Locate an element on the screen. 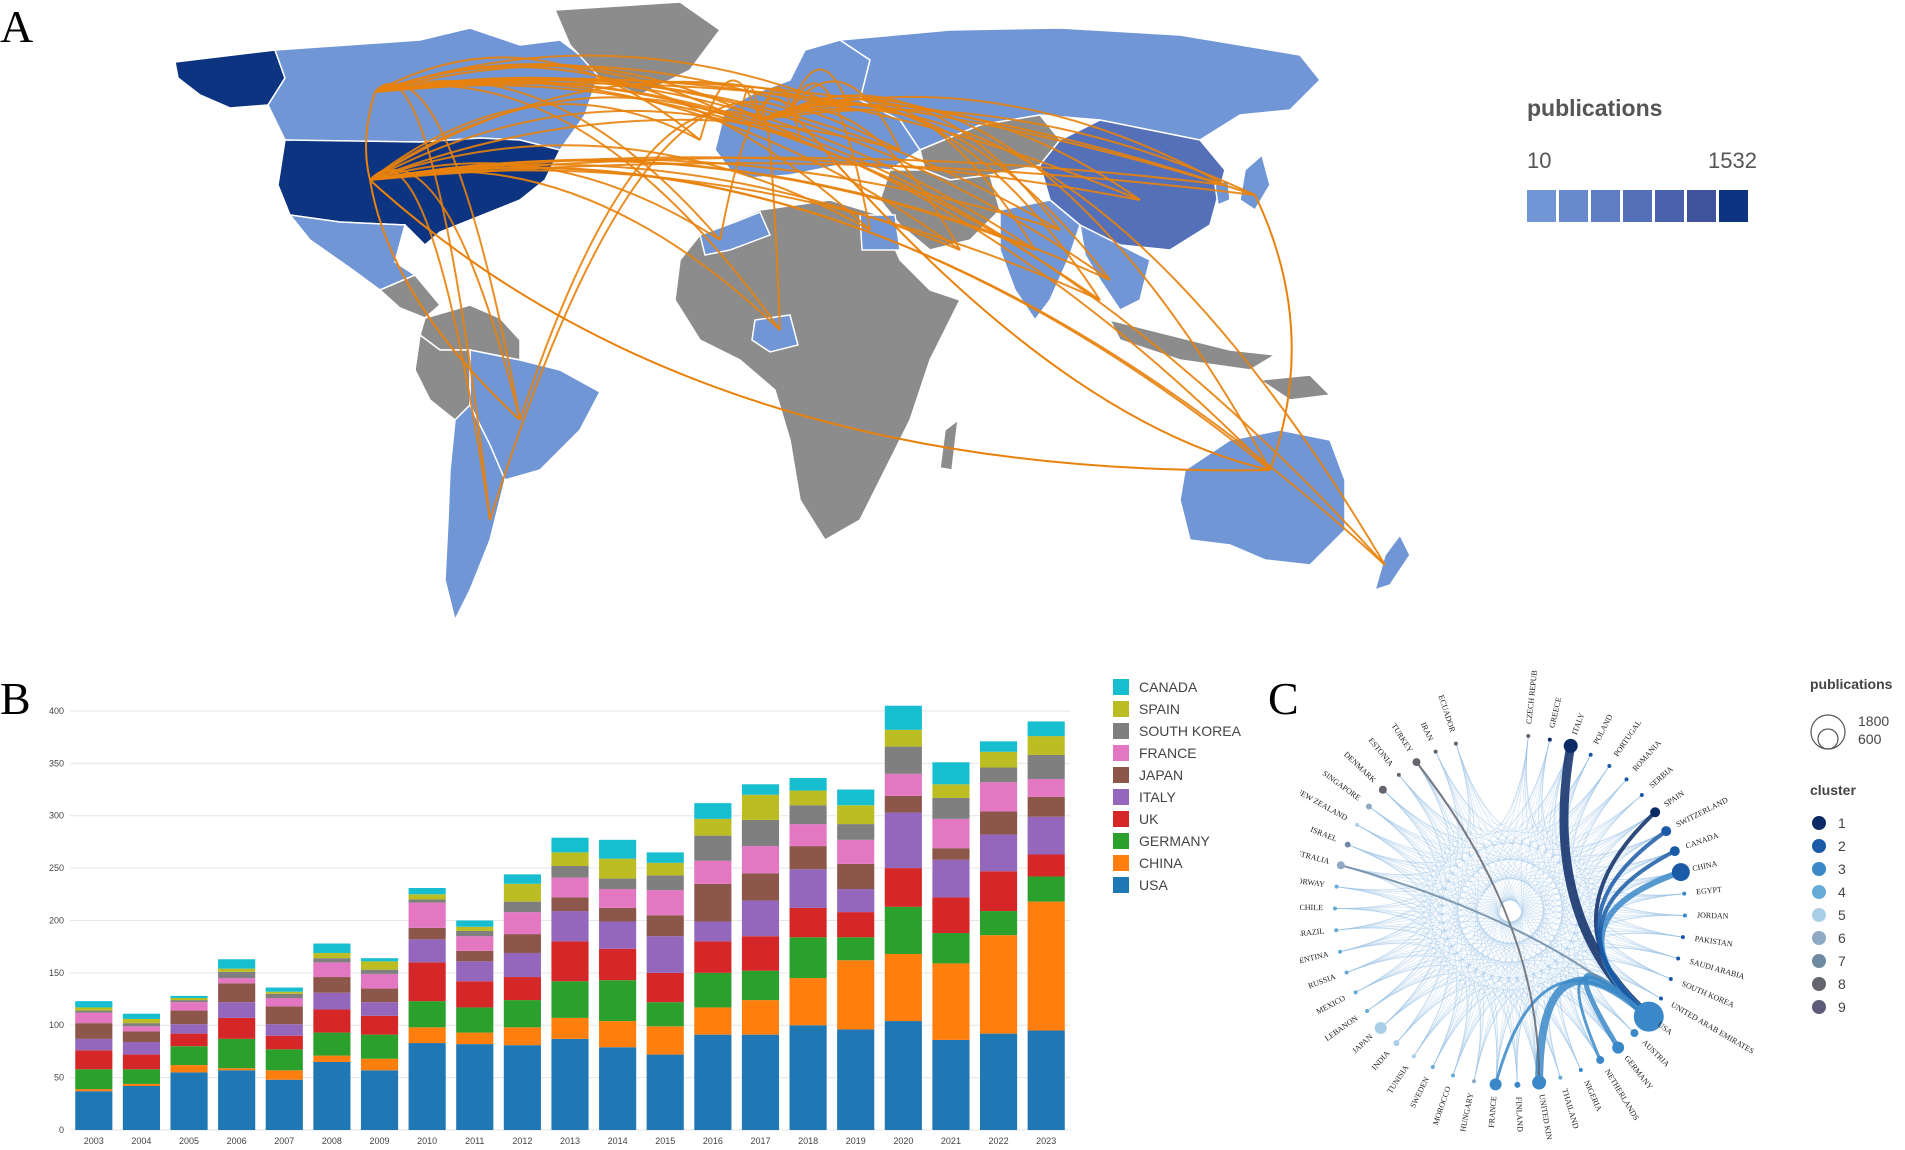 The height and width of the screenshot is (1150, 1905). legend-item-spain: SPAIN is located at coordinates (1177, 709).